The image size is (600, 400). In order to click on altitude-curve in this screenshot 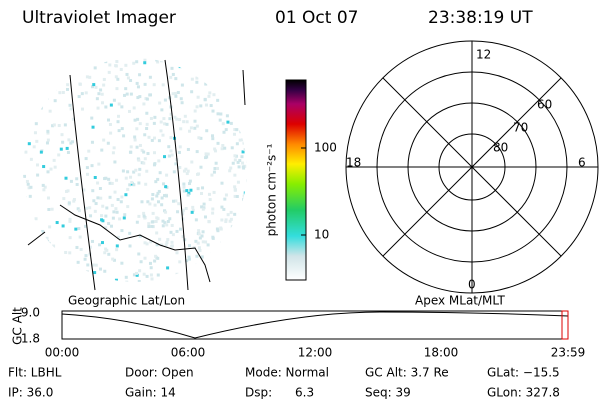, I will do `click(315, 325)`.